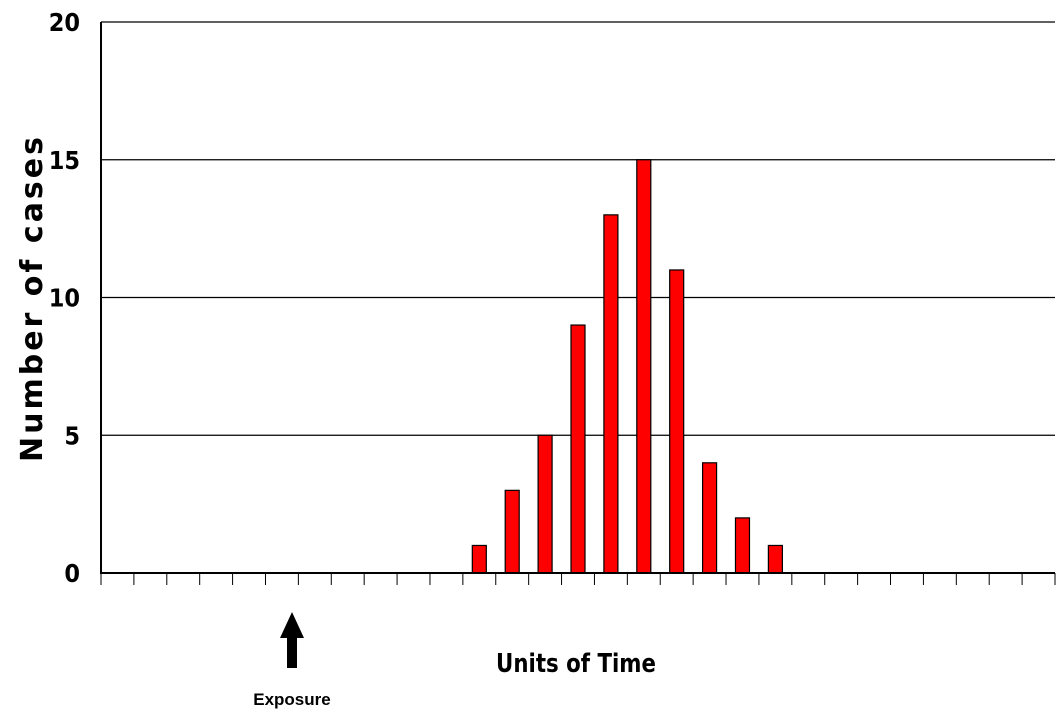 The width and height of the screenshot is (1062, 719). Describe the element at coordinates (64, 22) in the screenshot. I see `y-tick-label: 20` at that location.